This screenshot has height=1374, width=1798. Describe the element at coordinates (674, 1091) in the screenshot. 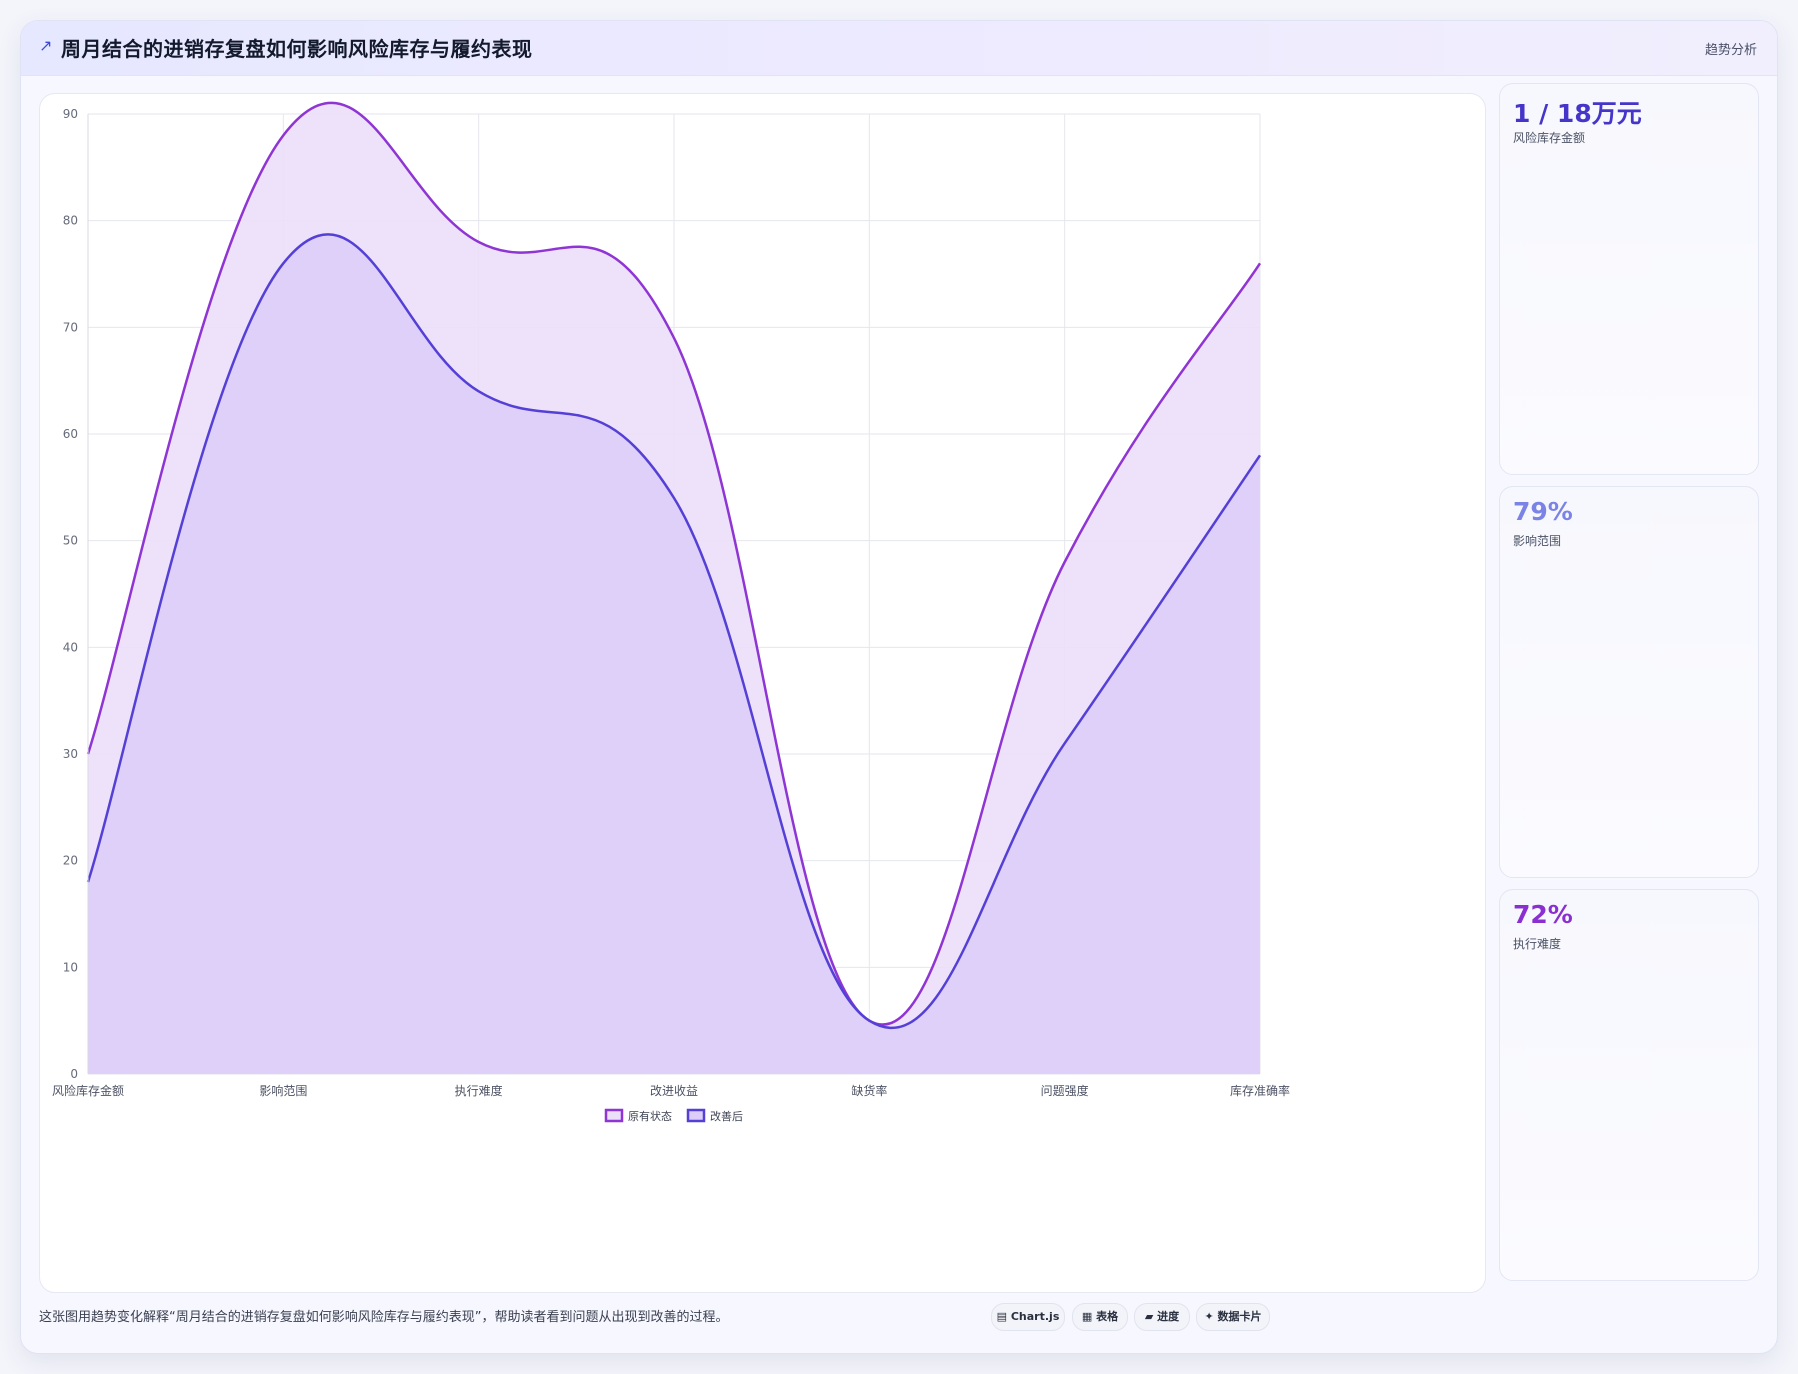

I see `x-tick-label: 改进收益` at that location.